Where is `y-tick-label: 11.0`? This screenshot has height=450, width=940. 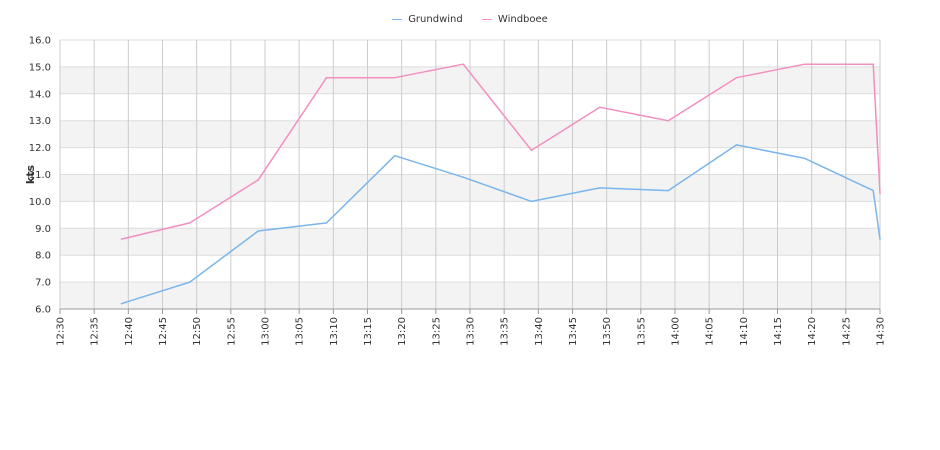
y-tick-label: 11.0 is located at coordinates (40, 175).